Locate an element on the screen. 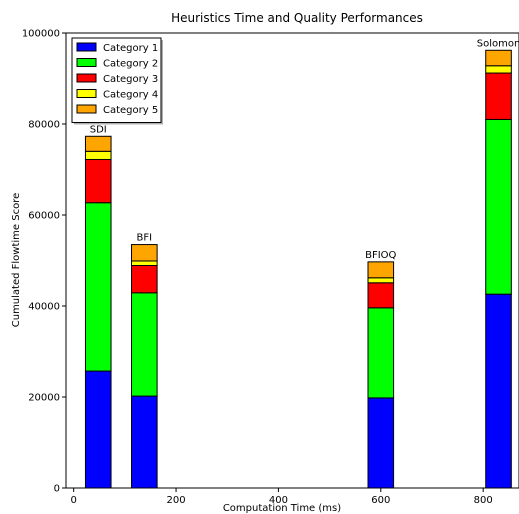  y-tick-label: 20000 is located at coordinates (44, 398).